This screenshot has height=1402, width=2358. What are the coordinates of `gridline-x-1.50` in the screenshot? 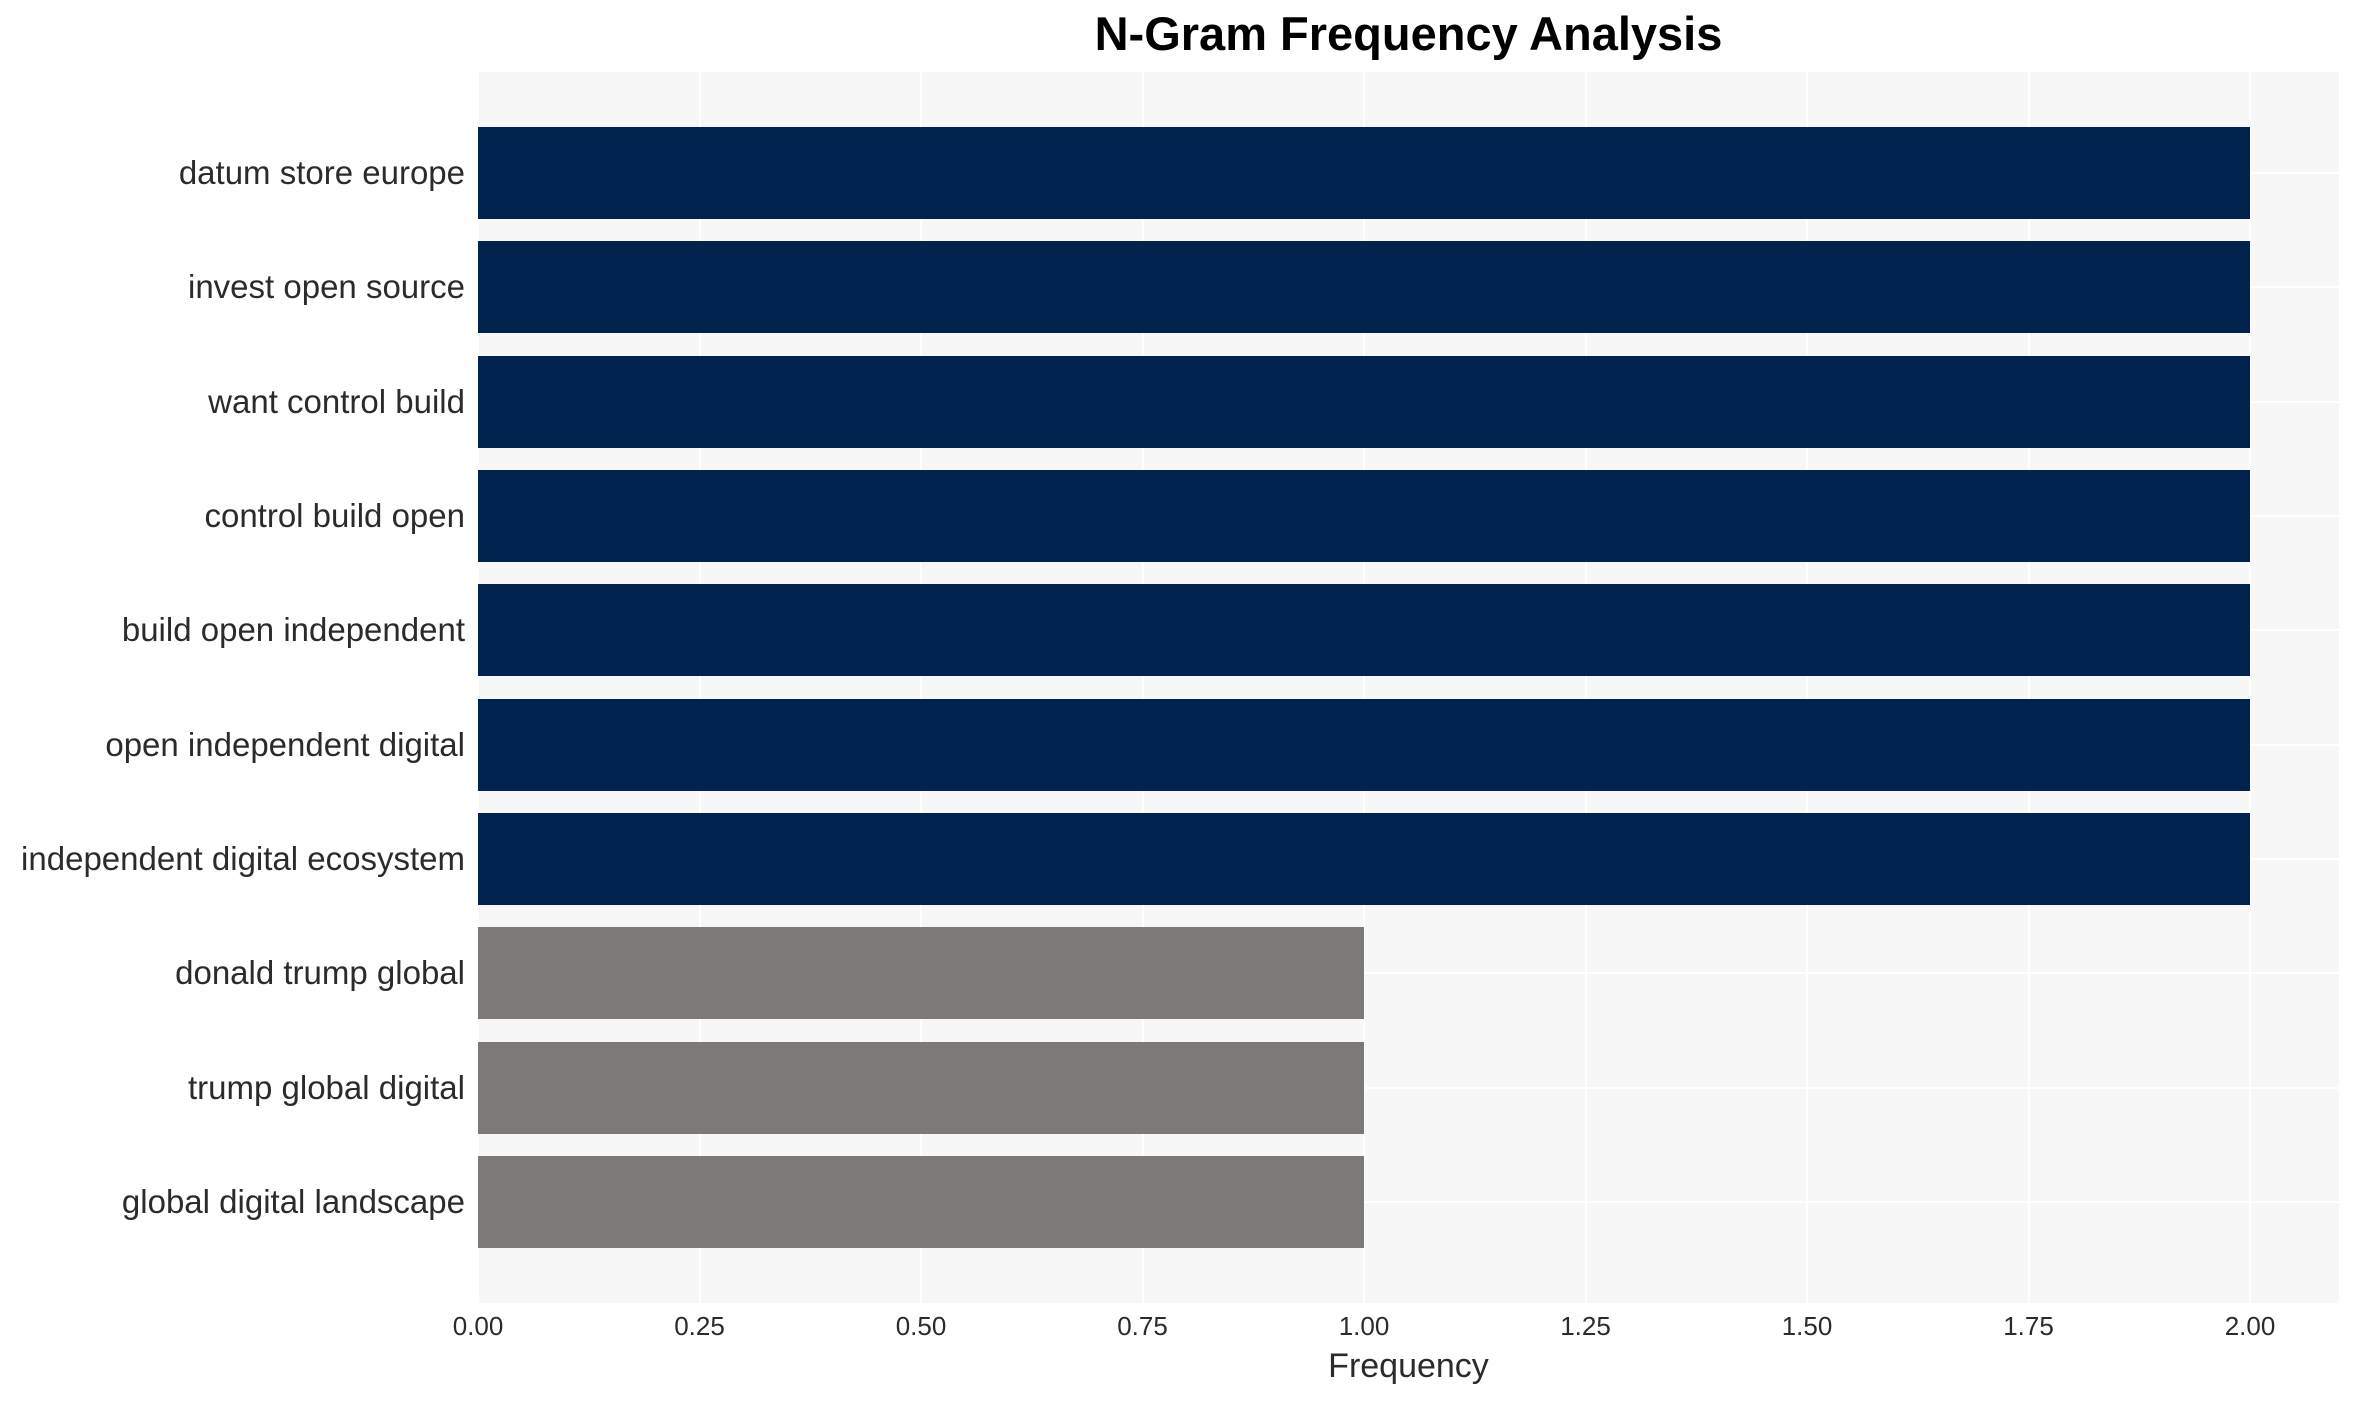 It's located at (1807, 687).